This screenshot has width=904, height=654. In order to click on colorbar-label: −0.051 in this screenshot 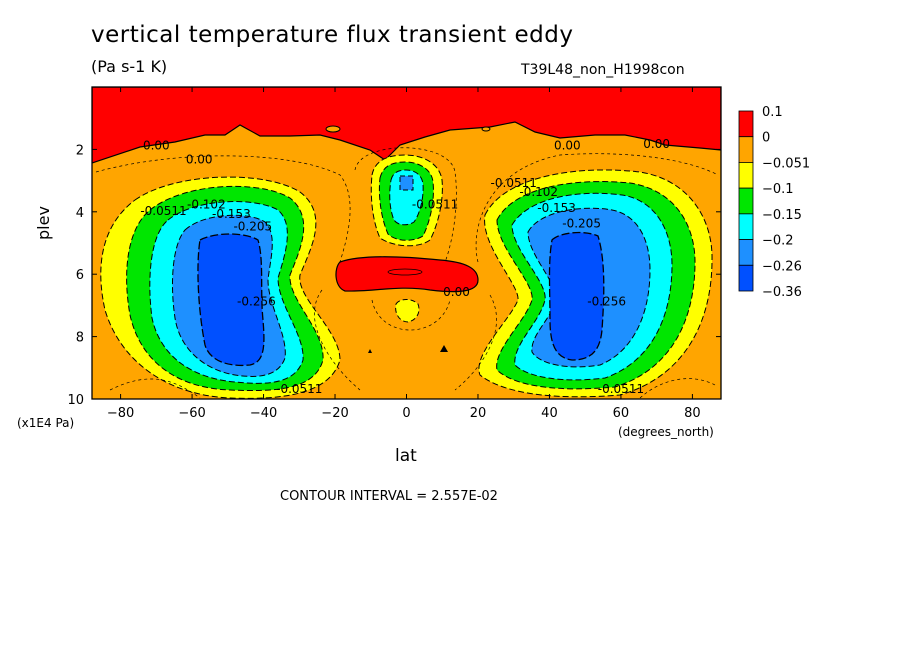, I will do `click(786, 163)`.